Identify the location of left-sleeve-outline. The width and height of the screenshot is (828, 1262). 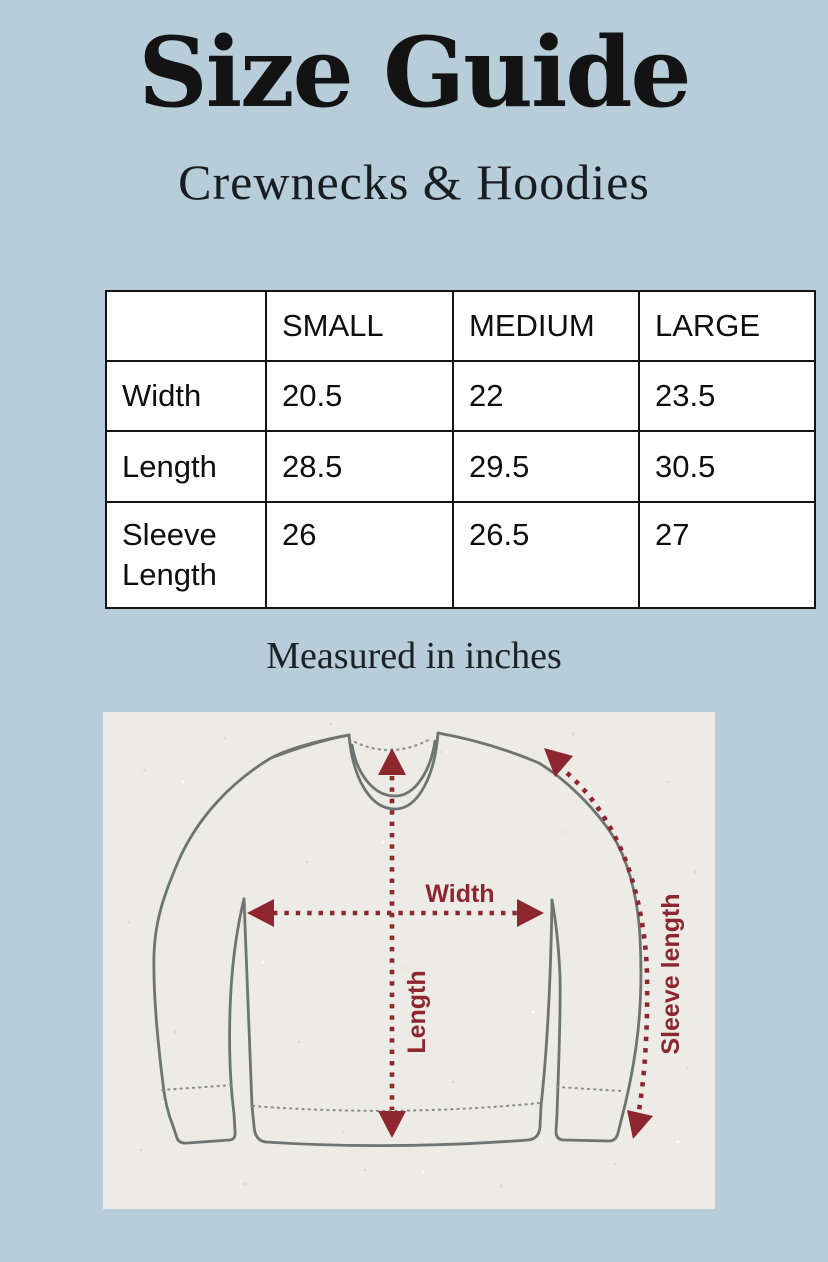
(251, 939).